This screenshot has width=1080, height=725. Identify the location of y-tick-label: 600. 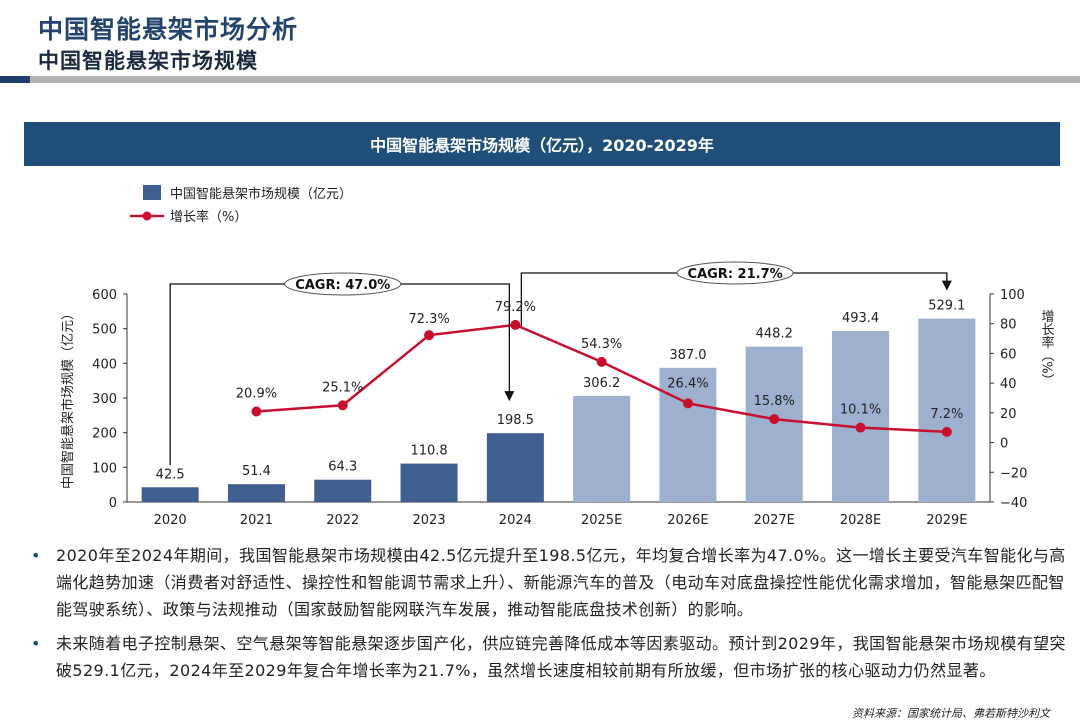
(104, 295).